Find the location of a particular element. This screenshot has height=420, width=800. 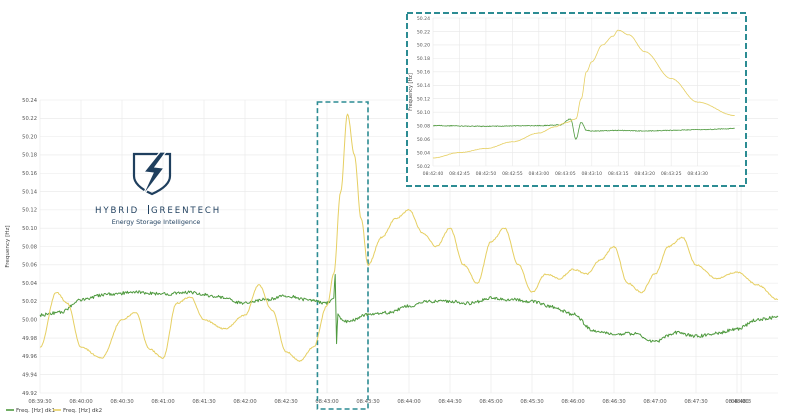

x-tick-label: 08:48:00 is located at coordinates (736, 402).